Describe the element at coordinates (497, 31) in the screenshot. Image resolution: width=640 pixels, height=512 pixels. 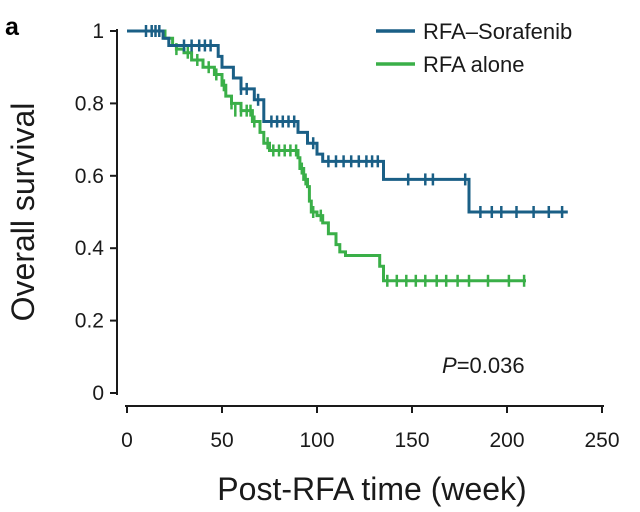
I see `legend-label-rfa-sorafenib: RFA–Sorafenib` at that location.